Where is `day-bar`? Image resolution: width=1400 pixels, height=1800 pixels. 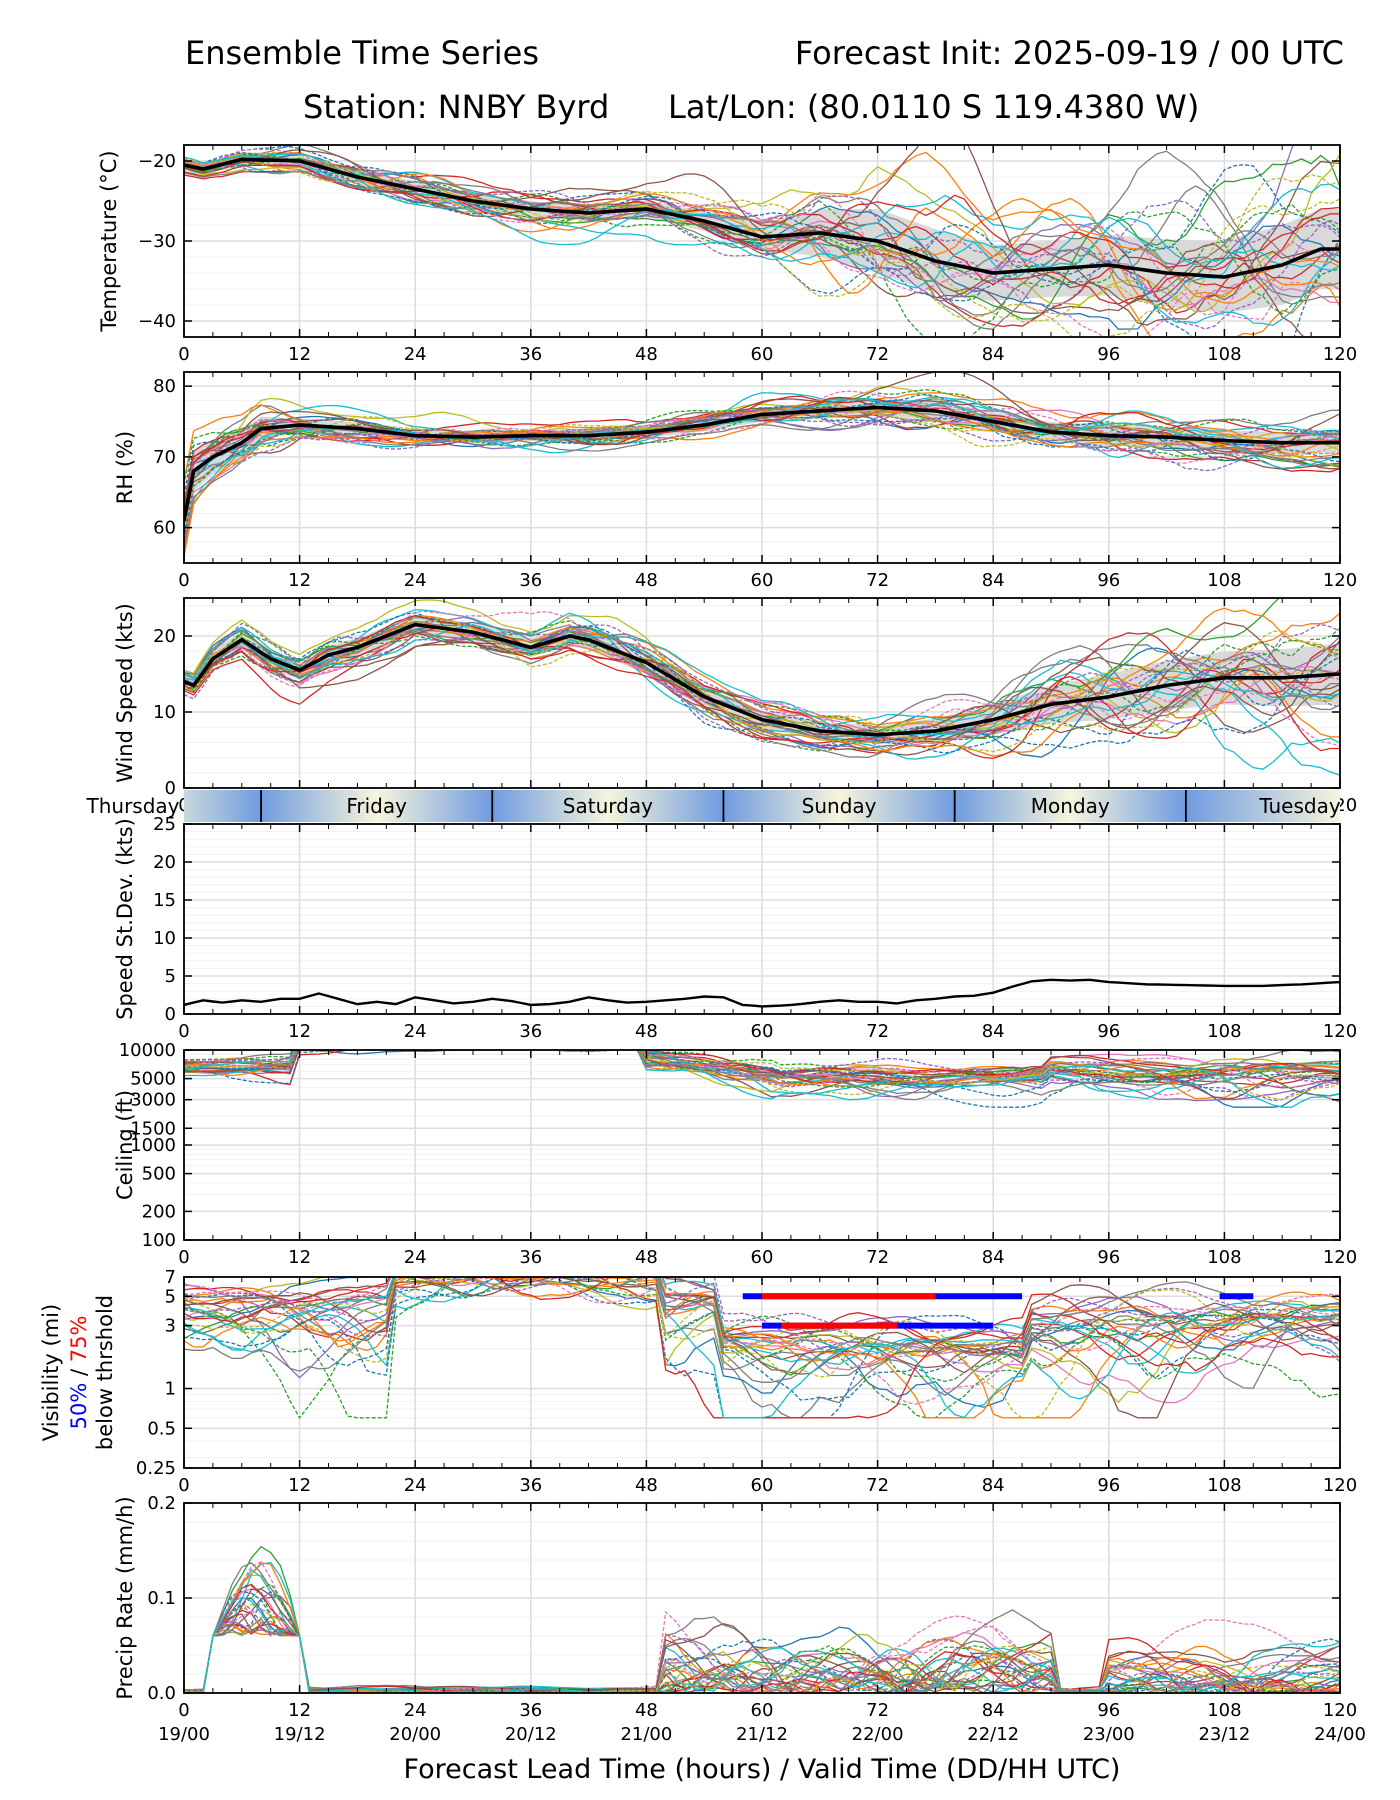 day-bar is located at coordinates (762, 806).